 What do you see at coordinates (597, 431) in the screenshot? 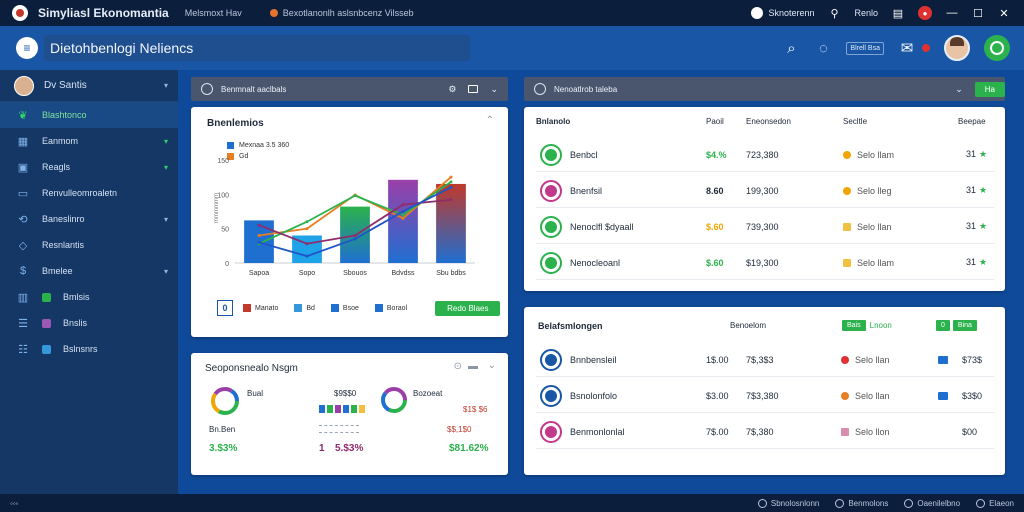
I see `row-name: Benmonlonlal` at bounding box center [597, 431].